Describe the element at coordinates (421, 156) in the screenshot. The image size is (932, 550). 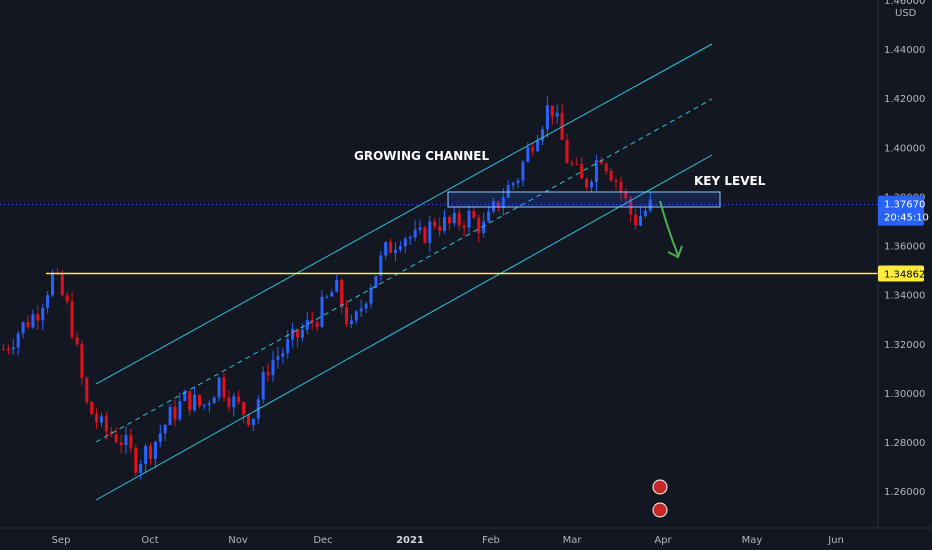
I see `channel-annotation: GROWING CHANNEL` at that location.